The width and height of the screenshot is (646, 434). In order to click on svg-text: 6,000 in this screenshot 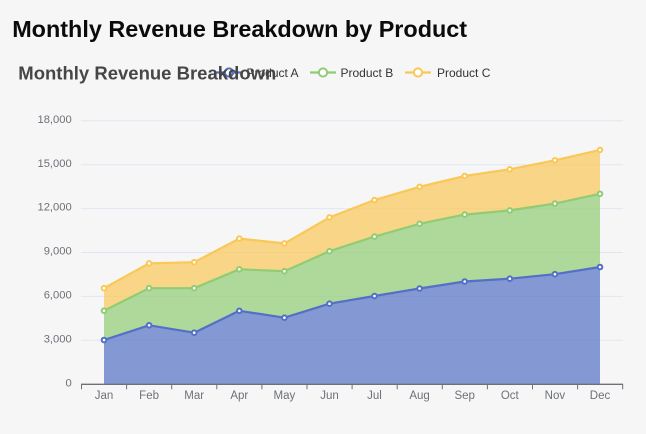, I will do `click(58, 296)`.